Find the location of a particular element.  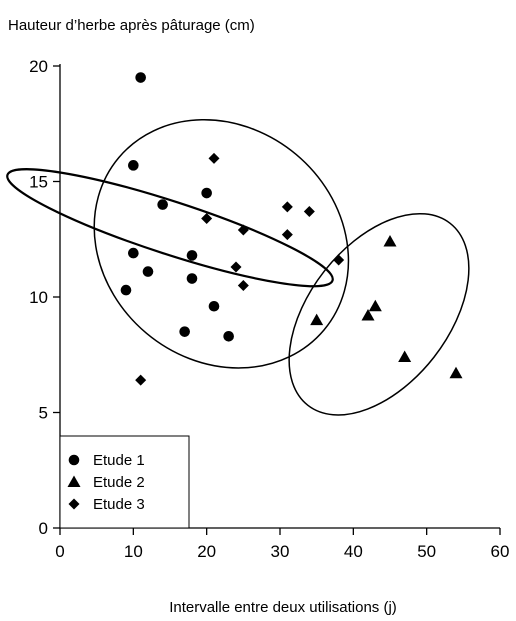

x-tick-label: 30 is located at coordinates (280, 551).